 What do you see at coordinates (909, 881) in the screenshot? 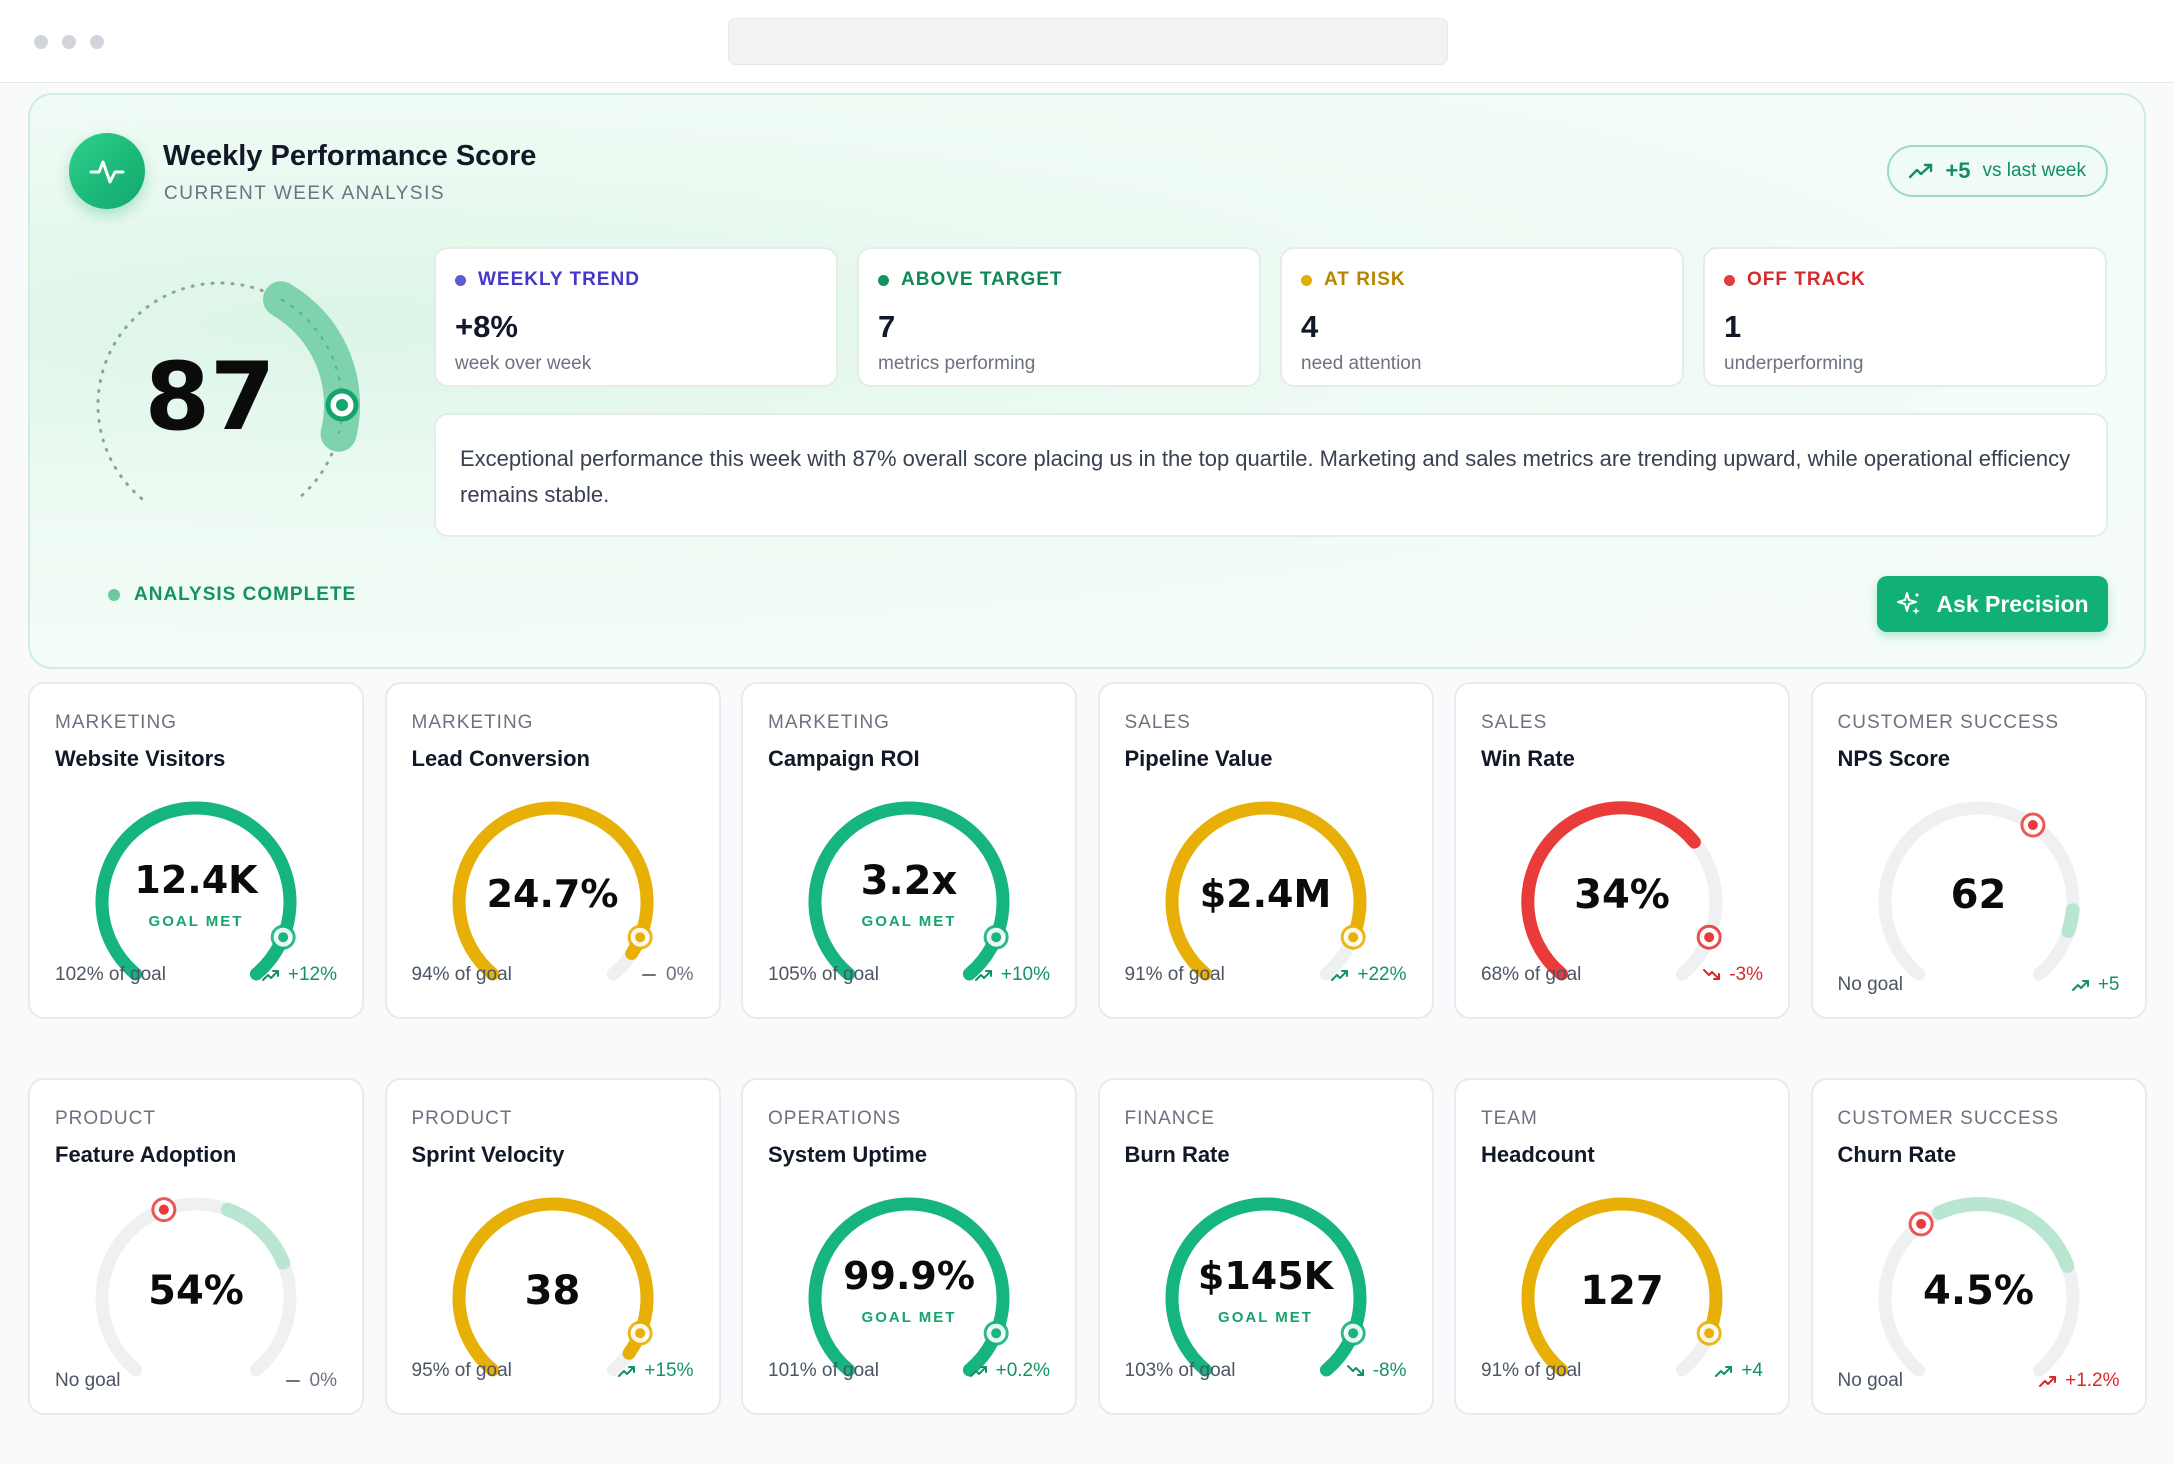
I see `metric-value: 3.2x` at bounding box center [909, 881].